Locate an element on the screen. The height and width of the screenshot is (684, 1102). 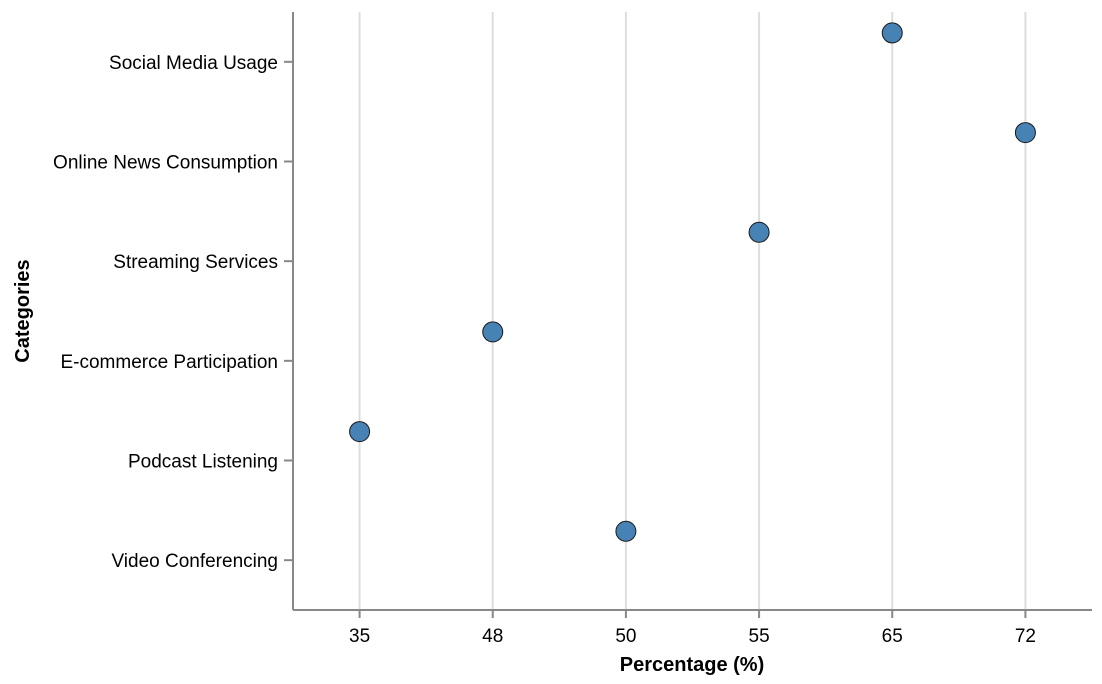
y-tick-label: E-commerce Participation is located at coordinates (169, 362).